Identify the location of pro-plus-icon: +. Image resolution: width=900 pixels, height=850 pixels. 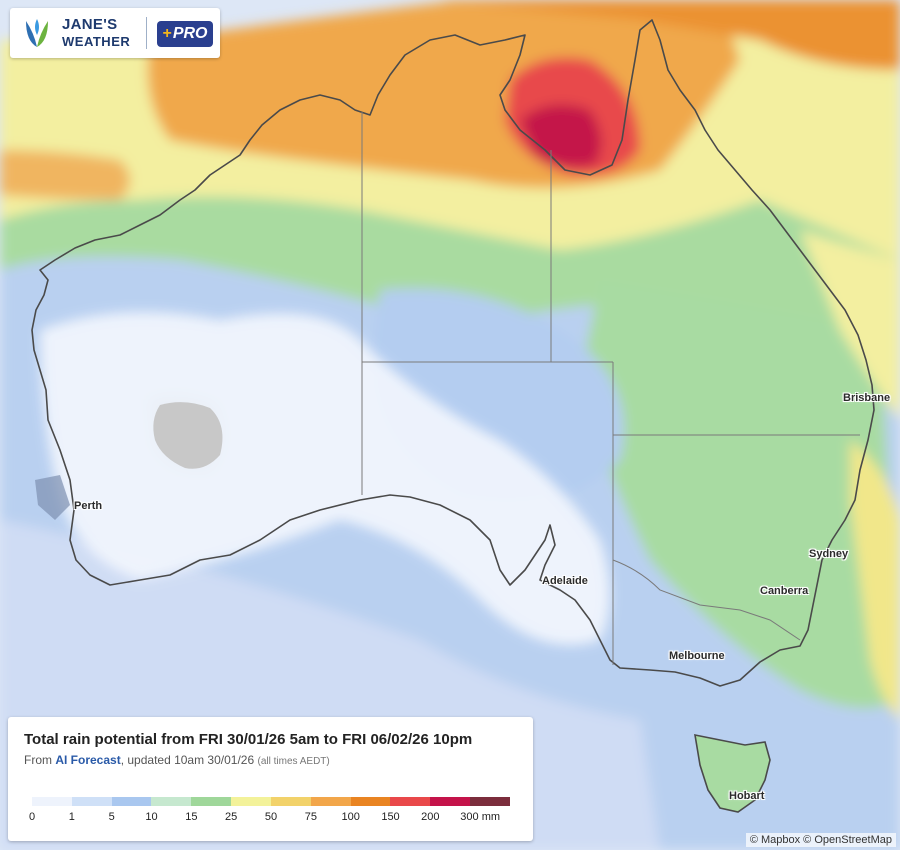
(167, 33).